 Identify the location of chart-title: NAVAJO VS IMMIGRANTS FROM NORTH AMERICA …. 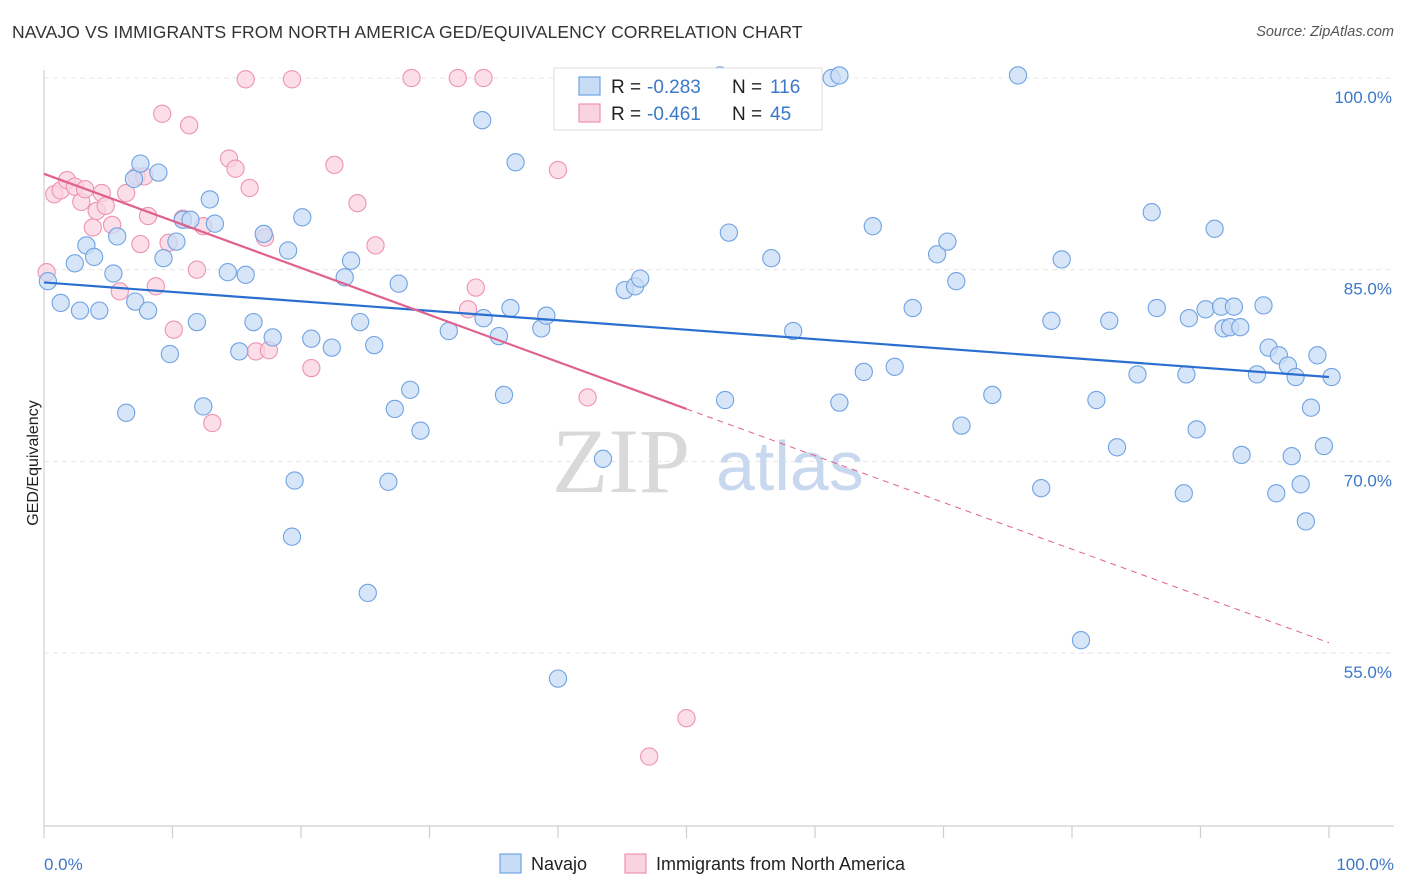
(407, 32).